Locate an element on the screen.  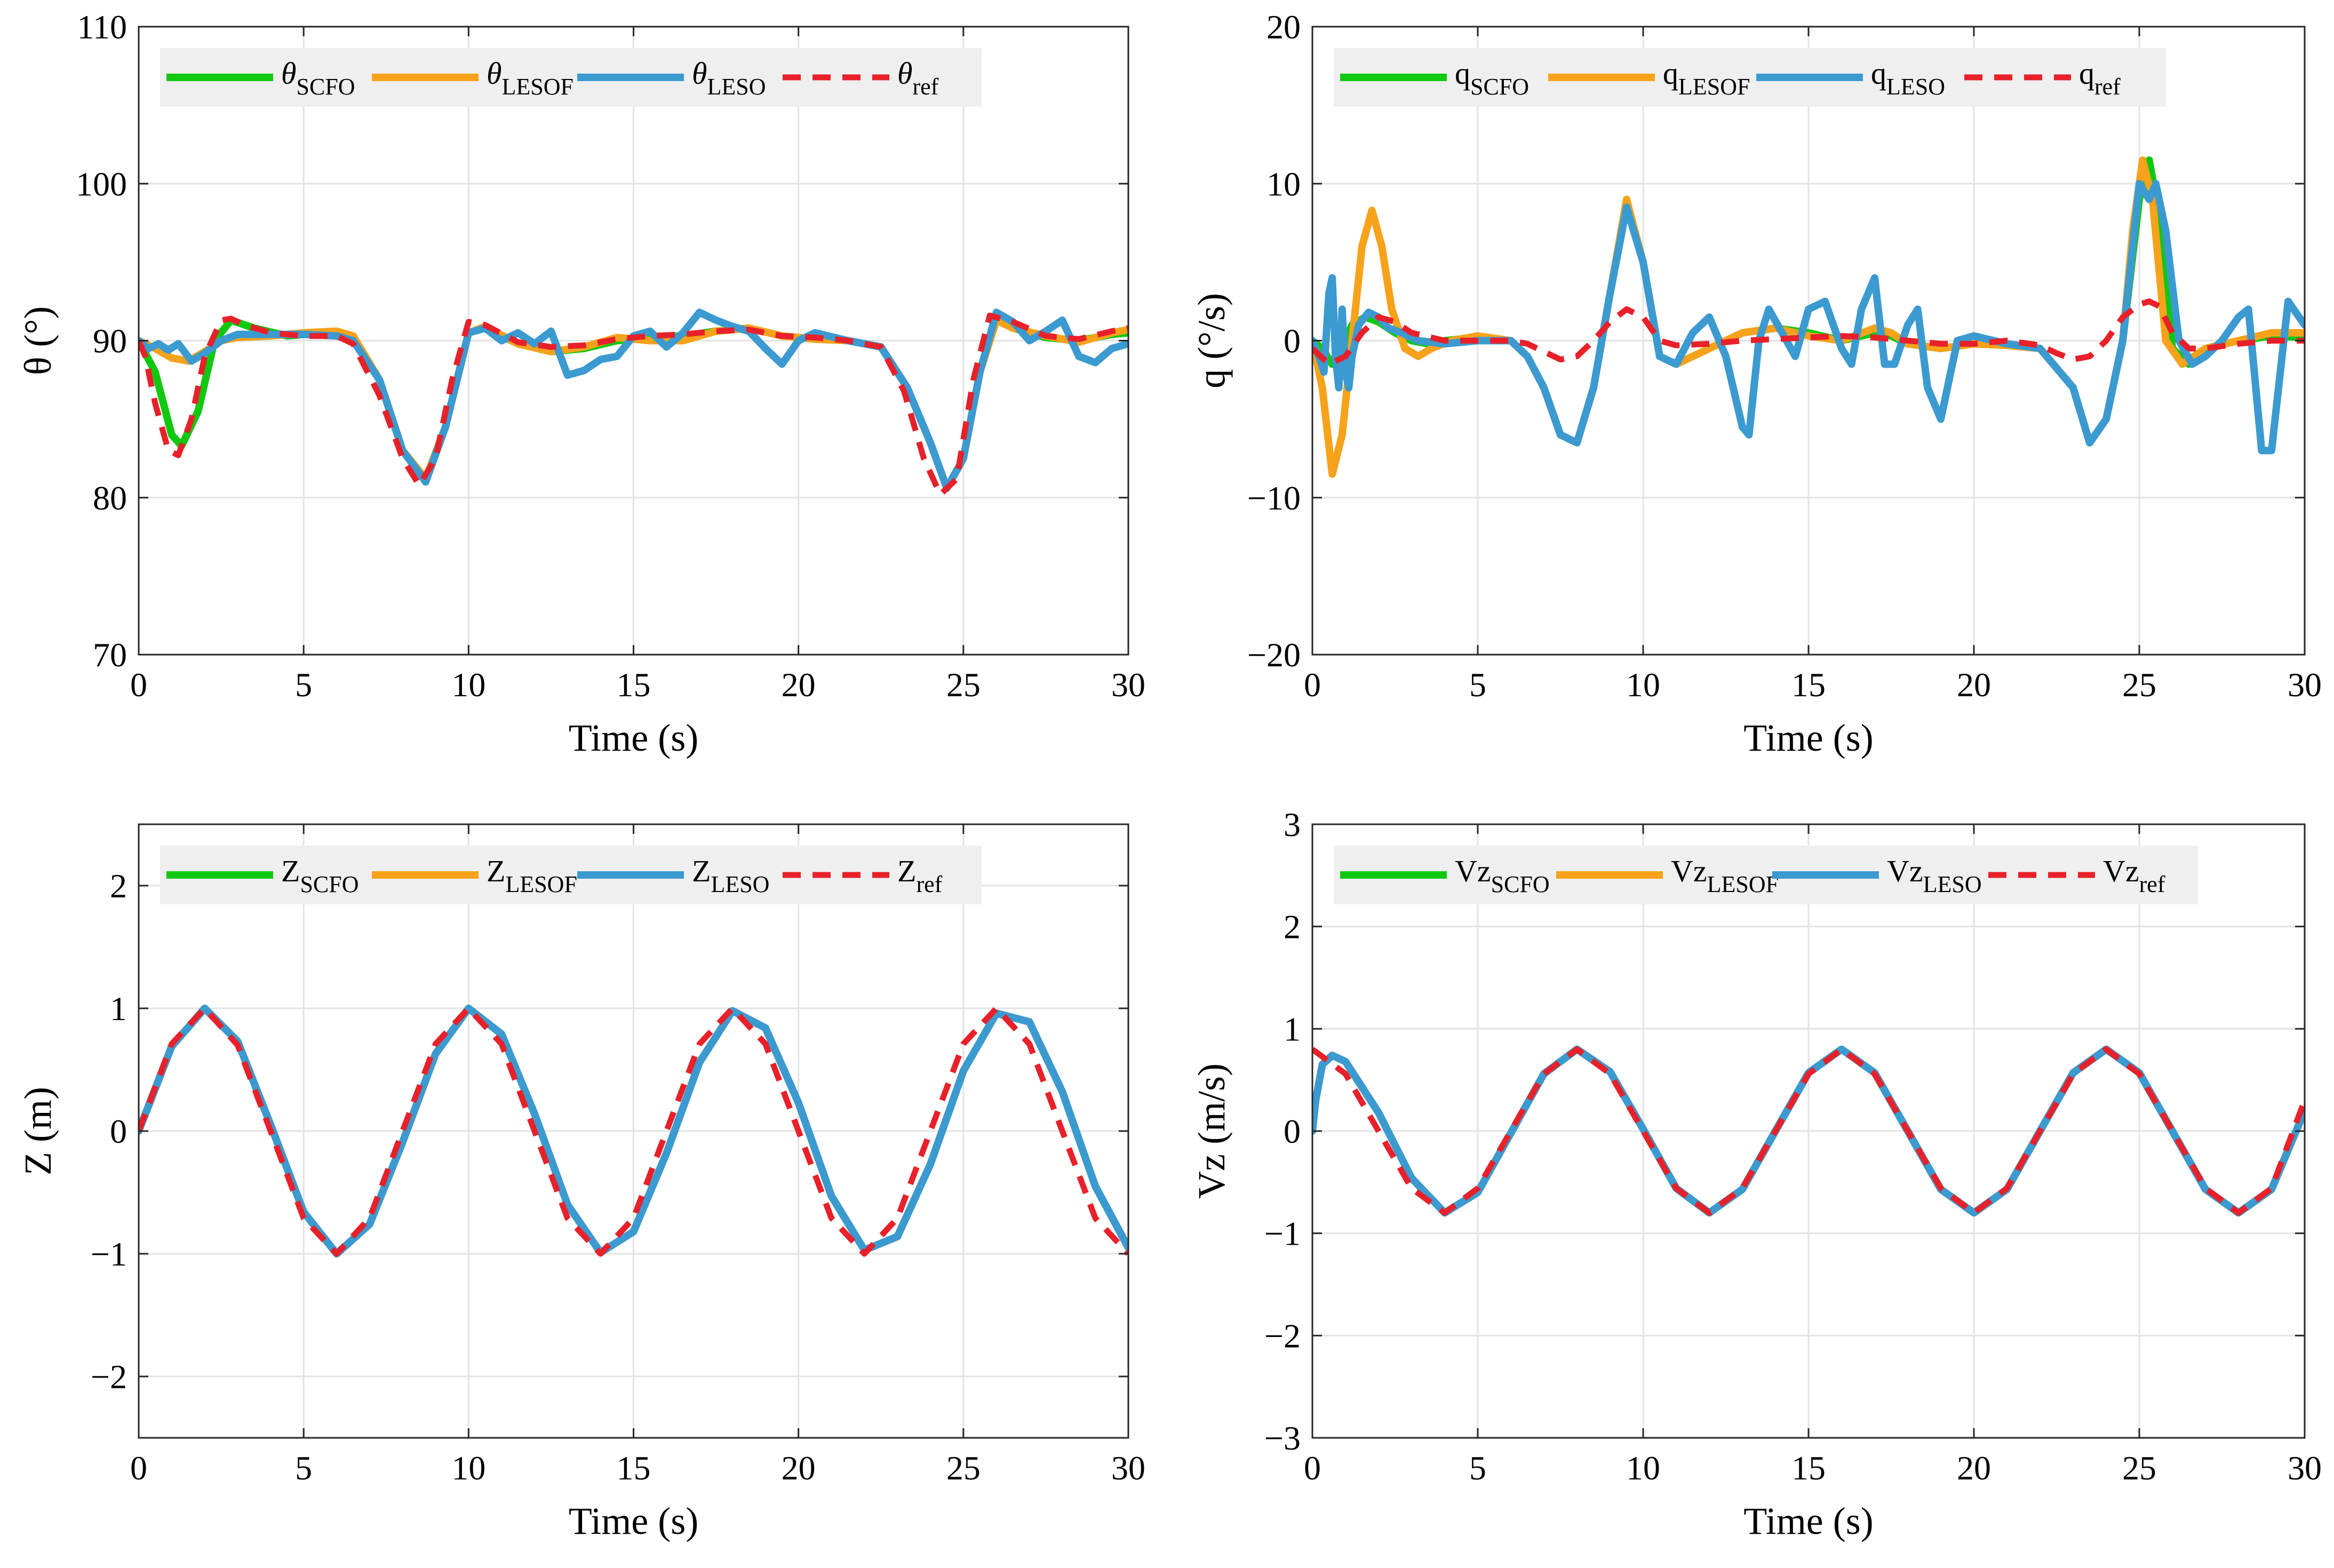
legend-entry: qSCFO is located at coordinates (1492, 78).